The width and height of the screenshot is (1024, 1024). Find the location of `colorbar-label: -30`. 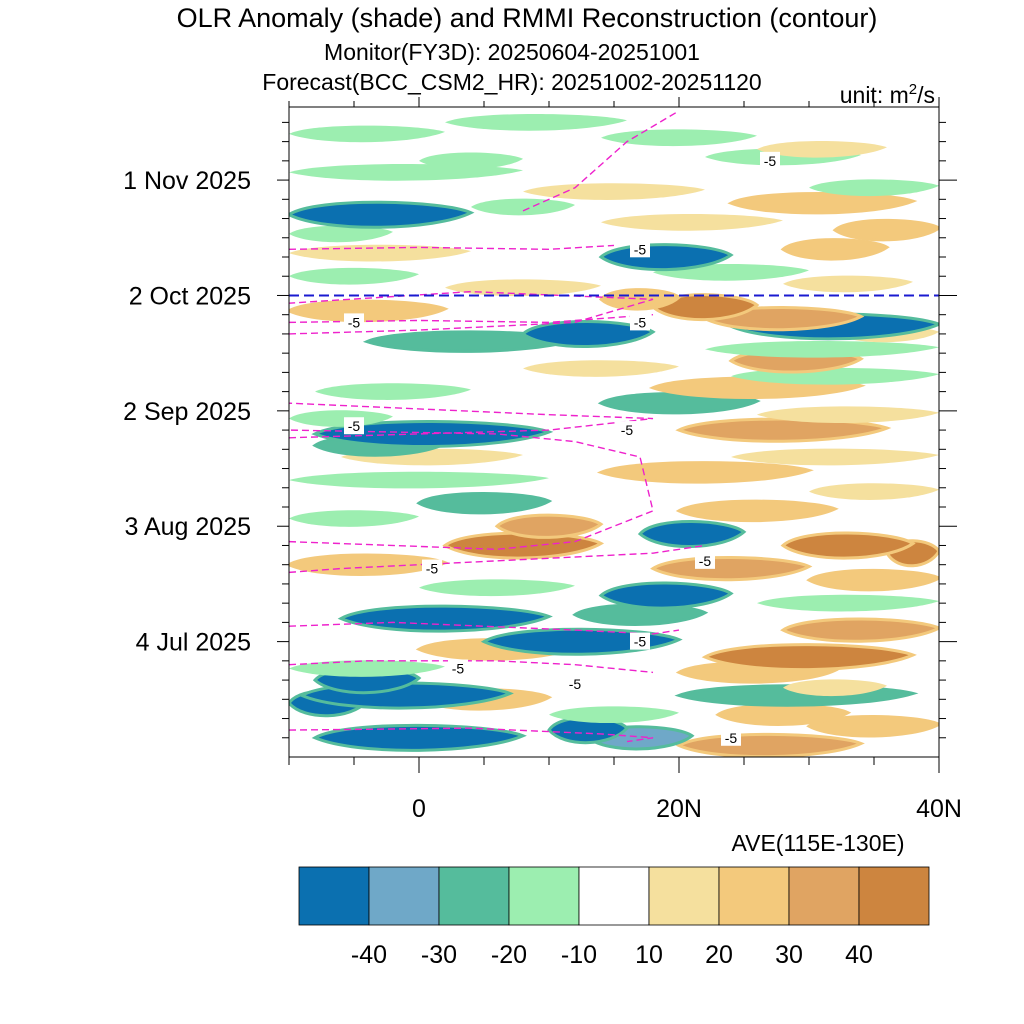

colorbar-label: -30 is located at coordinates (439, 955).